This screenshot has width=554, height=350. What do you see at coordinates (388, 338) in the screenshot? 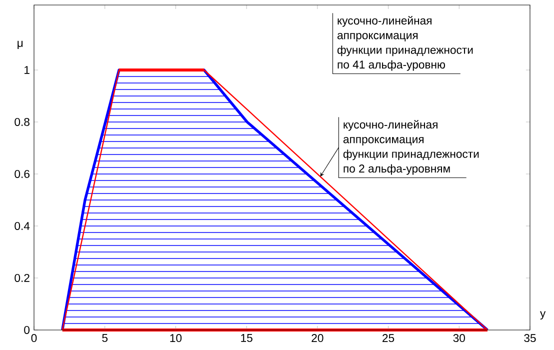
I see `x-tick-label: 25` at bounding box center [388, 338].